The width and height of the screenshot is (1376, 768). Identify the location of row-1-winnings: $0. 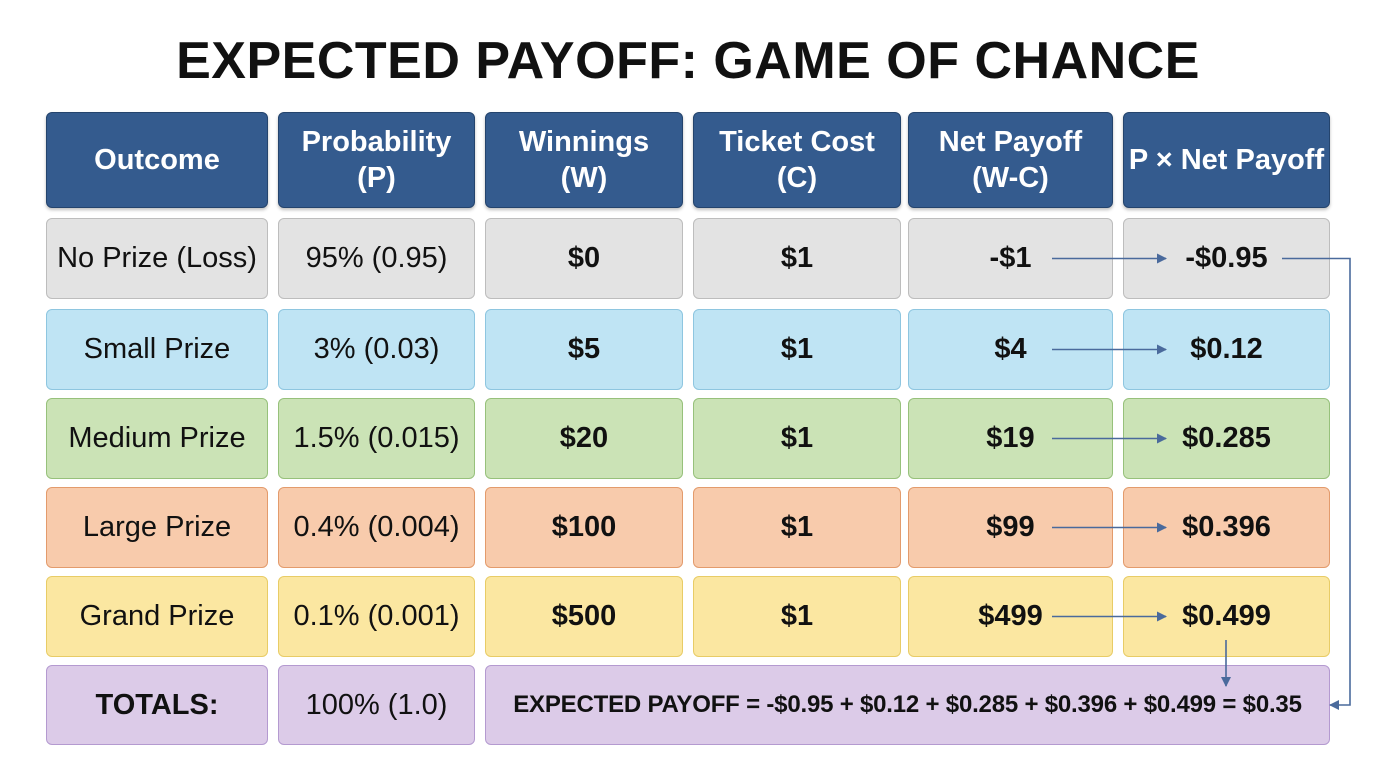
(584, 258).